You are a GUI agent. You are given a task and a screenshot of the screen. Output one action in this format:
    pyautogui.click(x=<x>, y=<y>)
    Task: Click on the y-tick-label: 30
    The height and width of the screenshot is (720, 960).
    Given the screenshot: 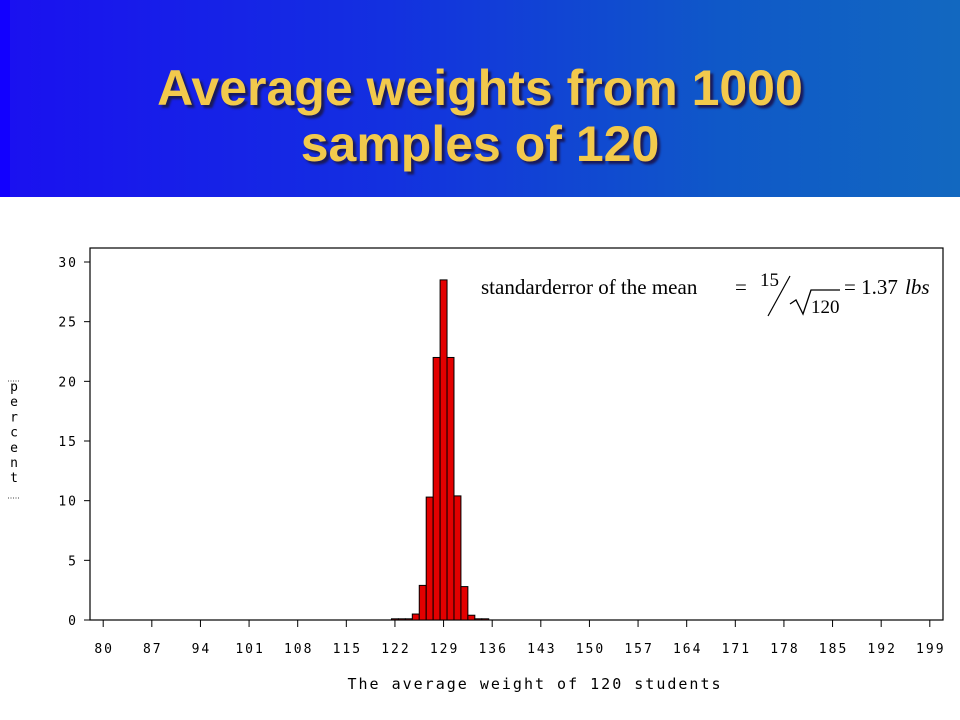 What is the action you would take?
    pyautogui.click(x=68, y=263)
    